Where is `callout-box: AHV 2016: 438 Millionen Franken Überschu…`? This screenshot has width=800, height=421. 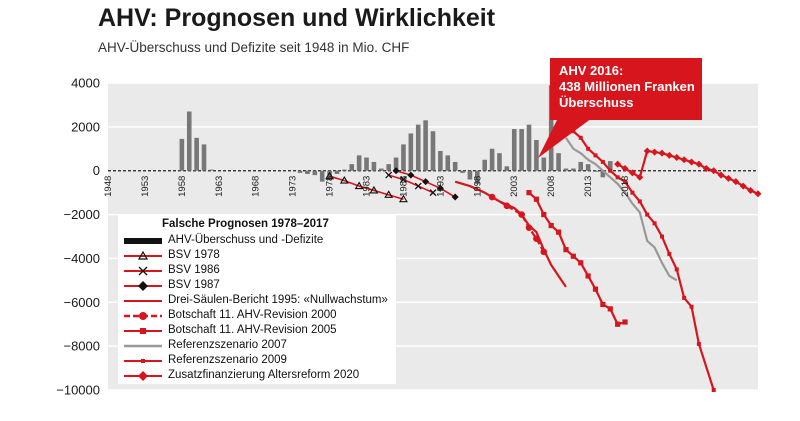 callout-box: AHV 2016: 438 Millionen Franken Überschu… is located at coordinates (626, 89).